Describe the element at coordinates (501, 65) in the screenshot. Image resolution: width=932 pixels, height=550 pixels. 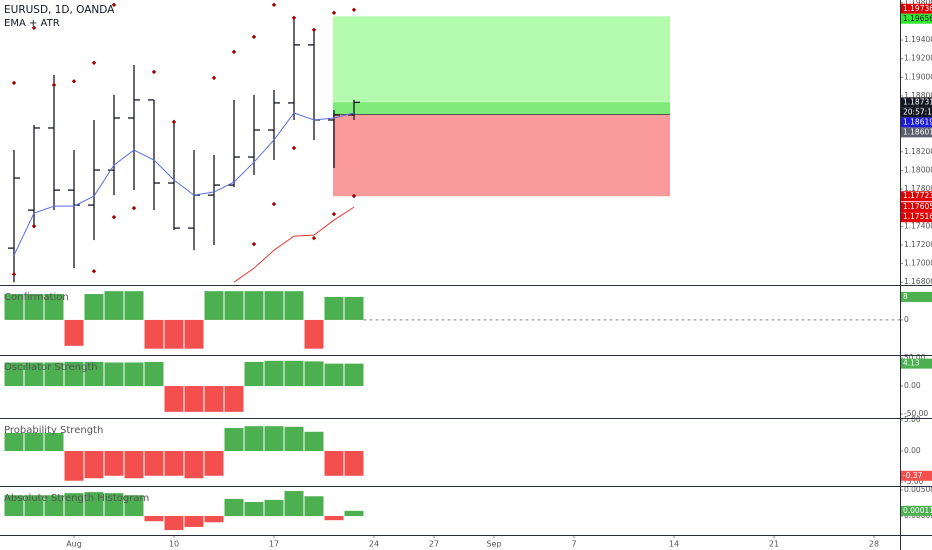
I see `position-profit` at that location.